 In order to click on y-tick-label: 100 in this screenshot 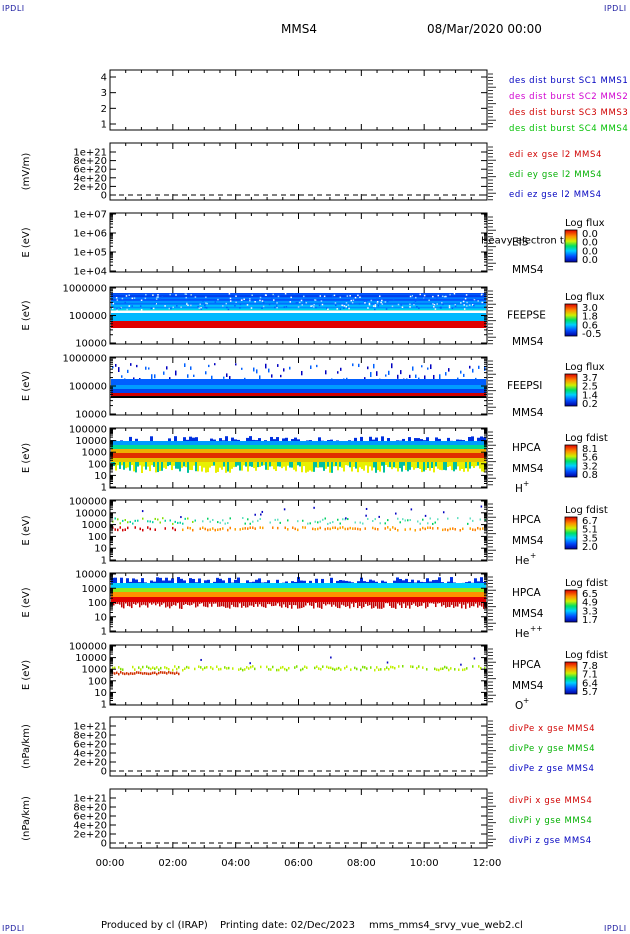, I will do `click(97, 681)`.